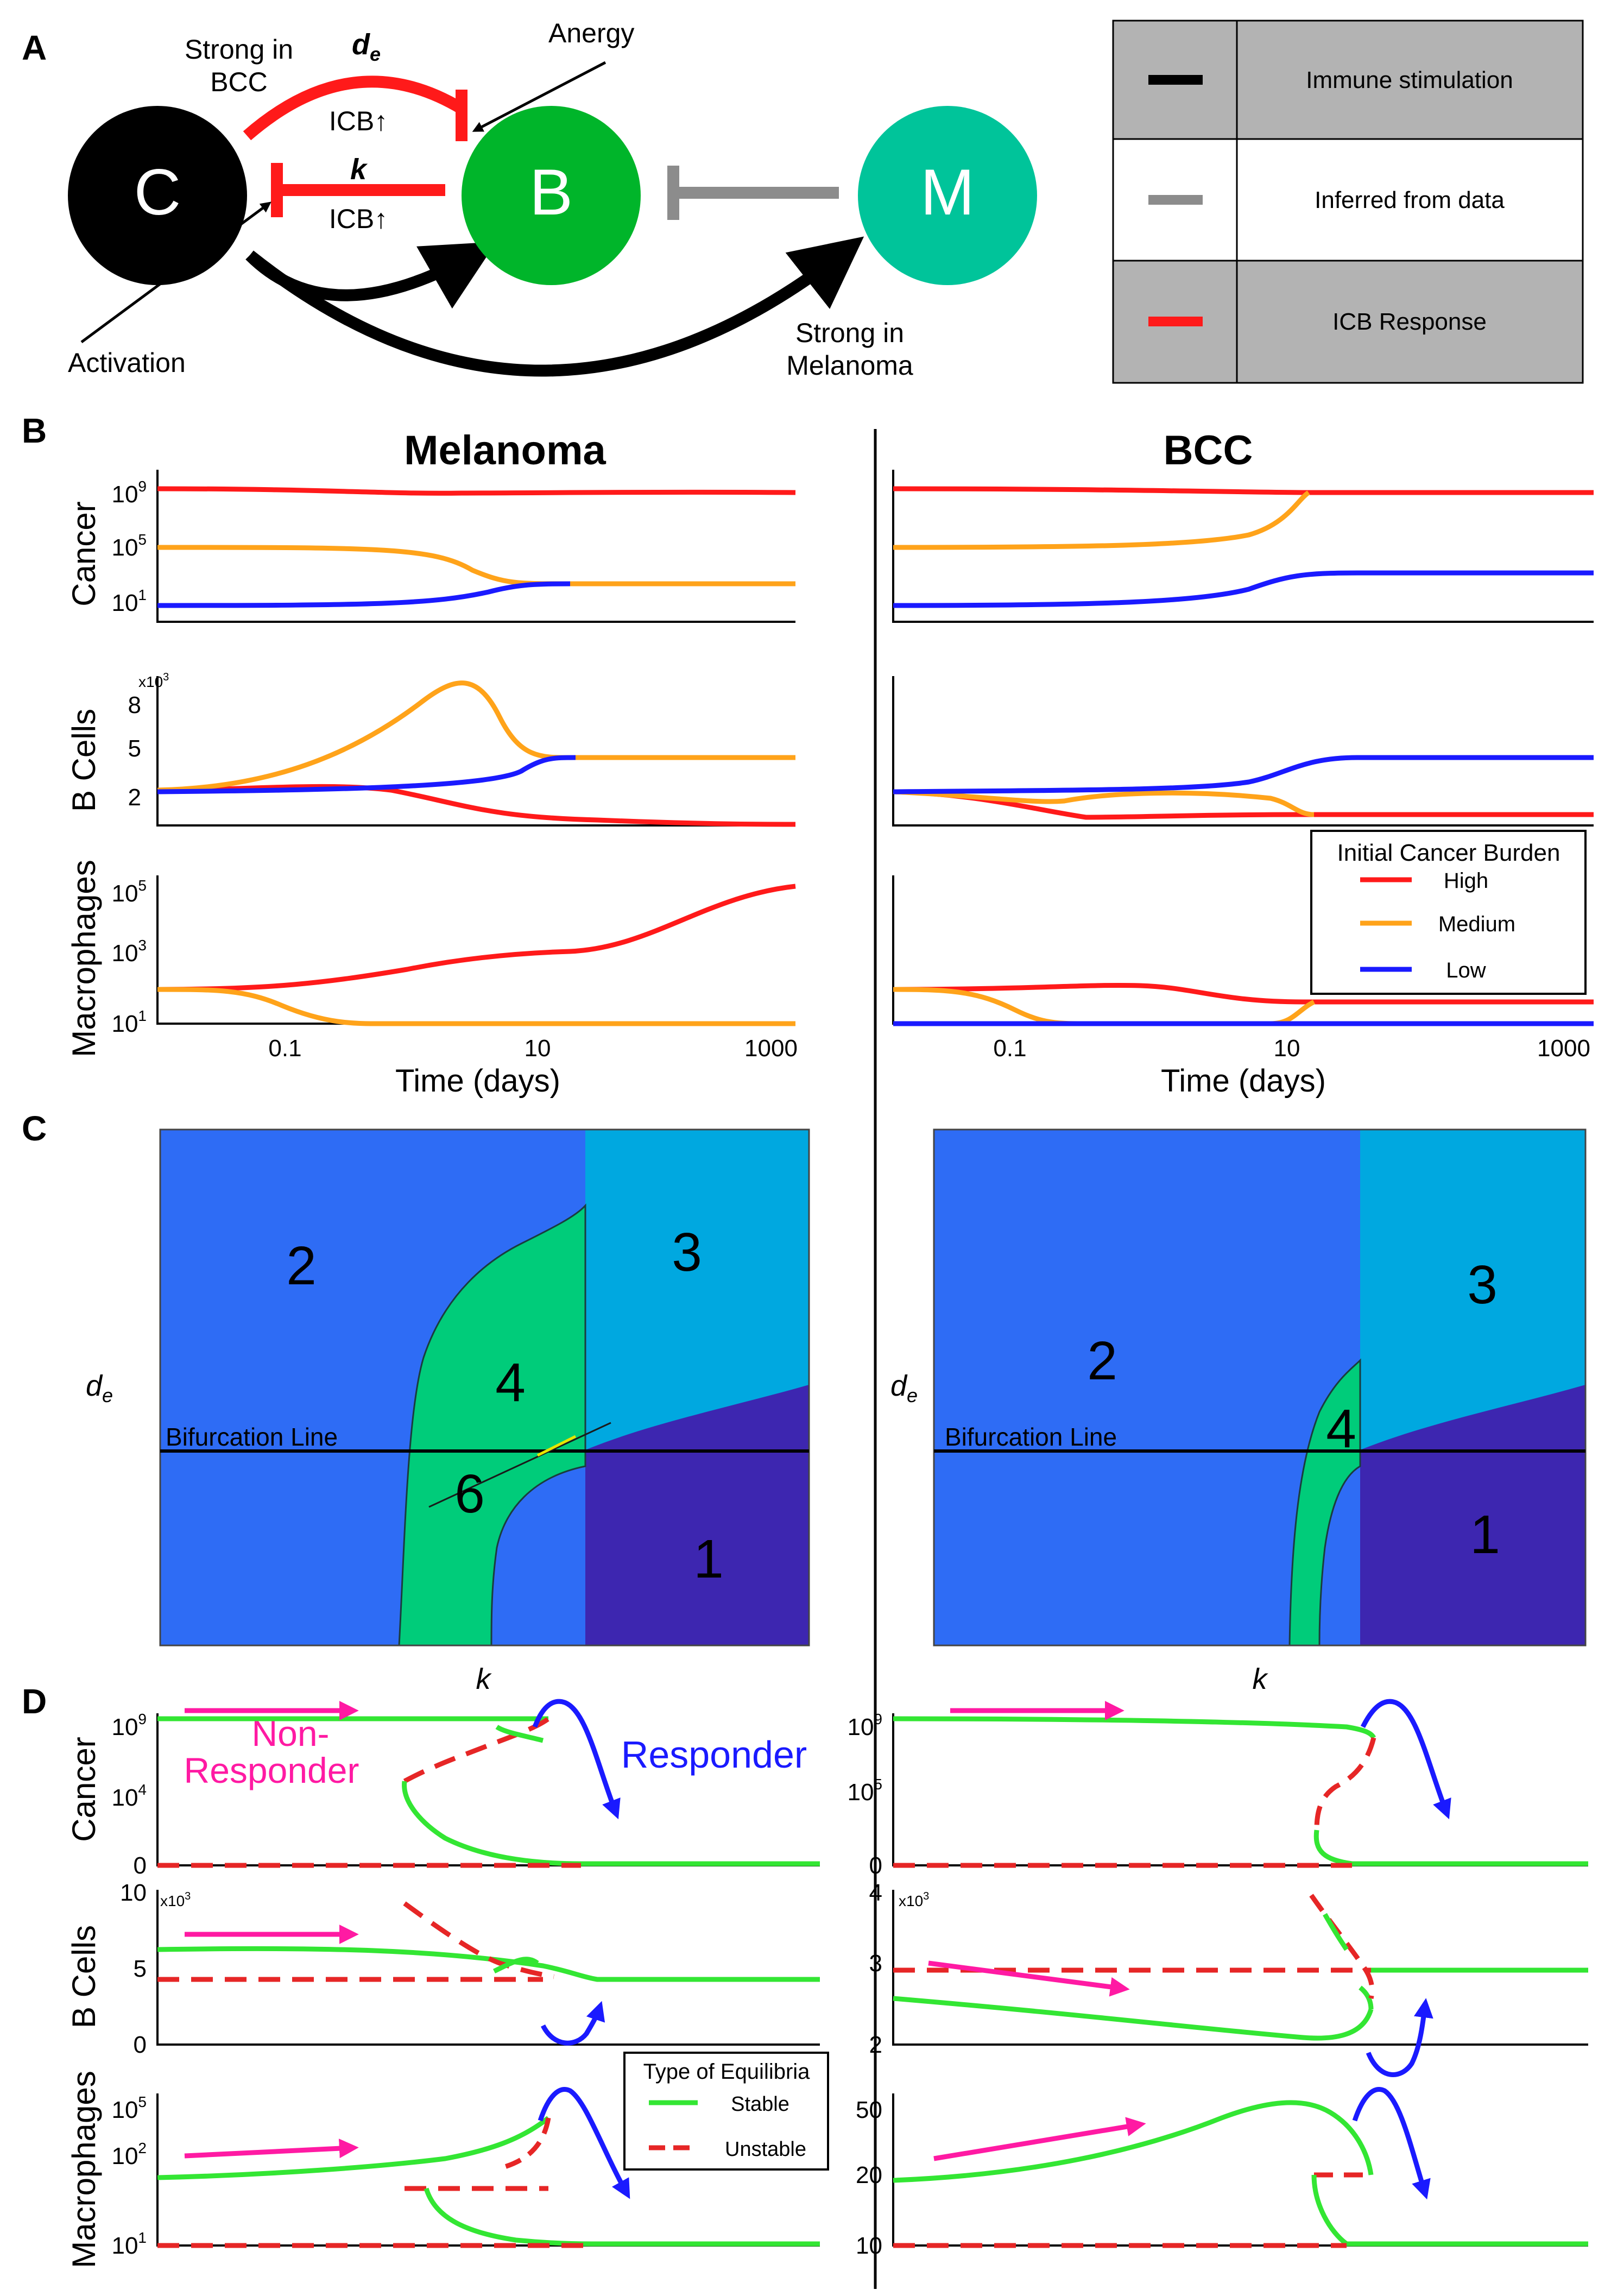 The image size is (1611, 2296). I want to click on node-m, so click(947, 195).